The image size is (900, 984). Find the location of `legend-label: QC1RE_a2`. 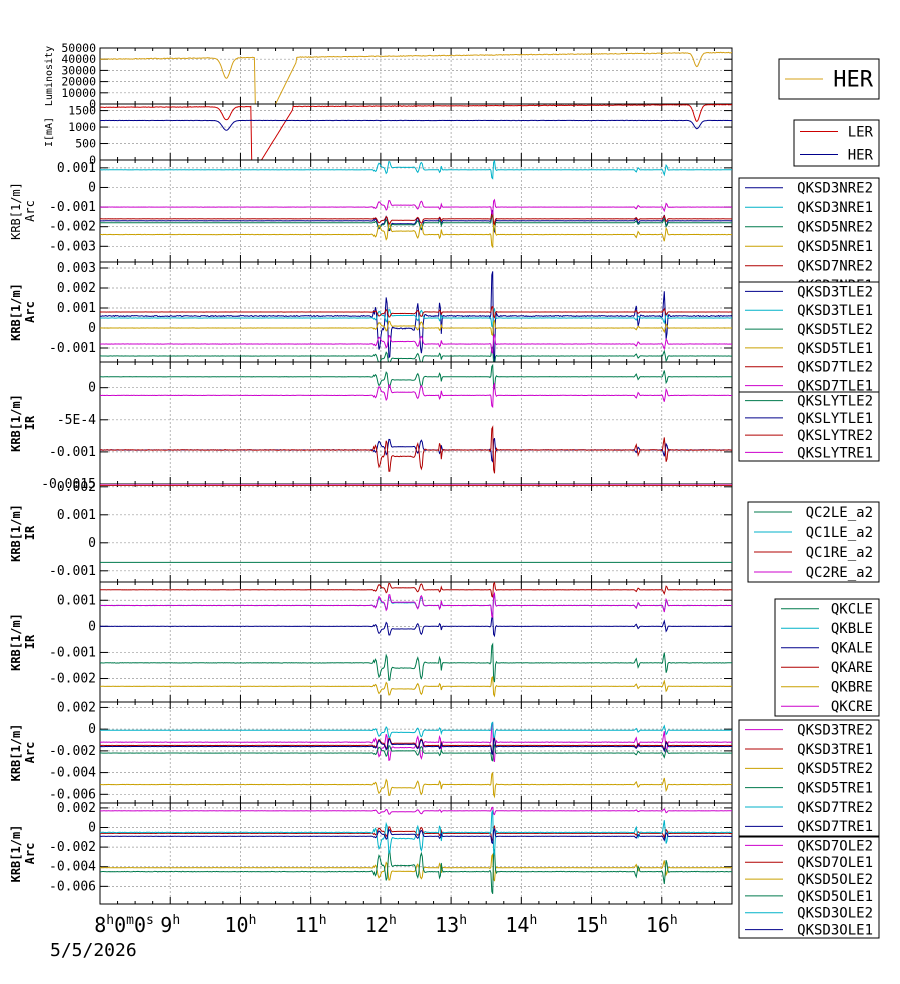

legend-label: QC1RE_a2 is located at coordinates (839, 553).